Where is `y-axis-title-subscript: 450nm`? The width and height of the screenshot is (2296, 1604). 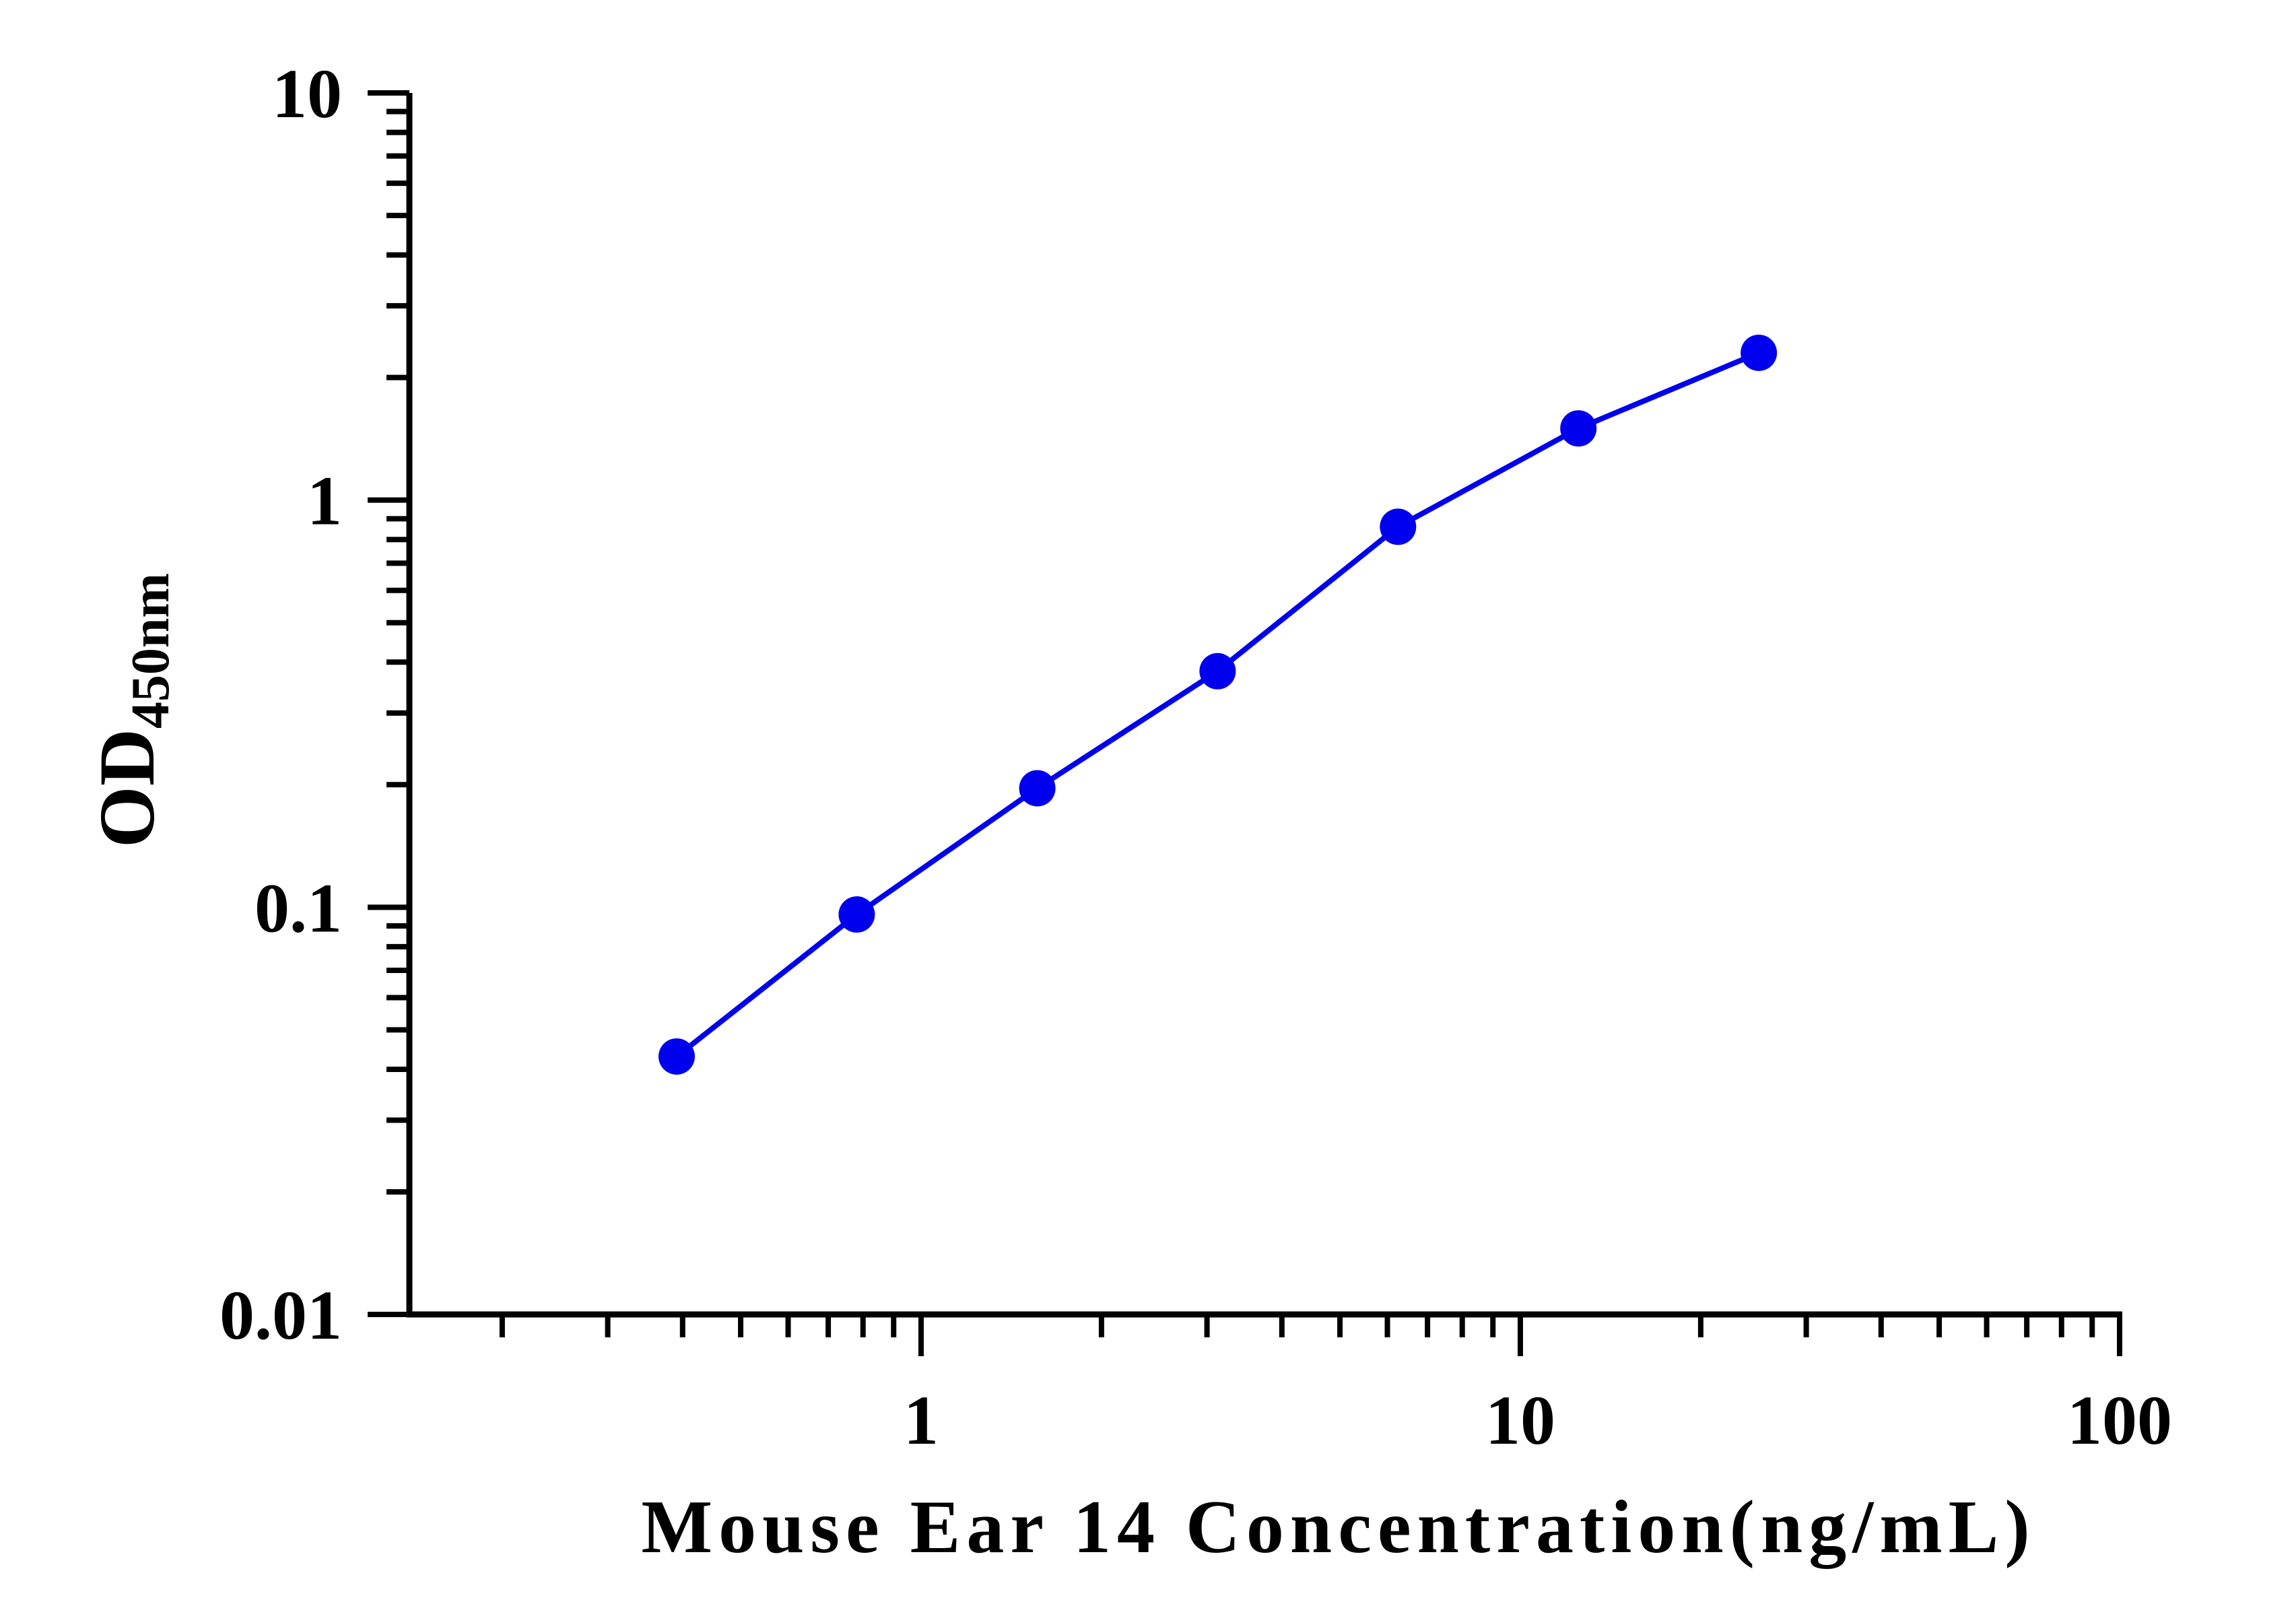
y-axis-title-subscript: 450nm is located at coordinates (150, 651).